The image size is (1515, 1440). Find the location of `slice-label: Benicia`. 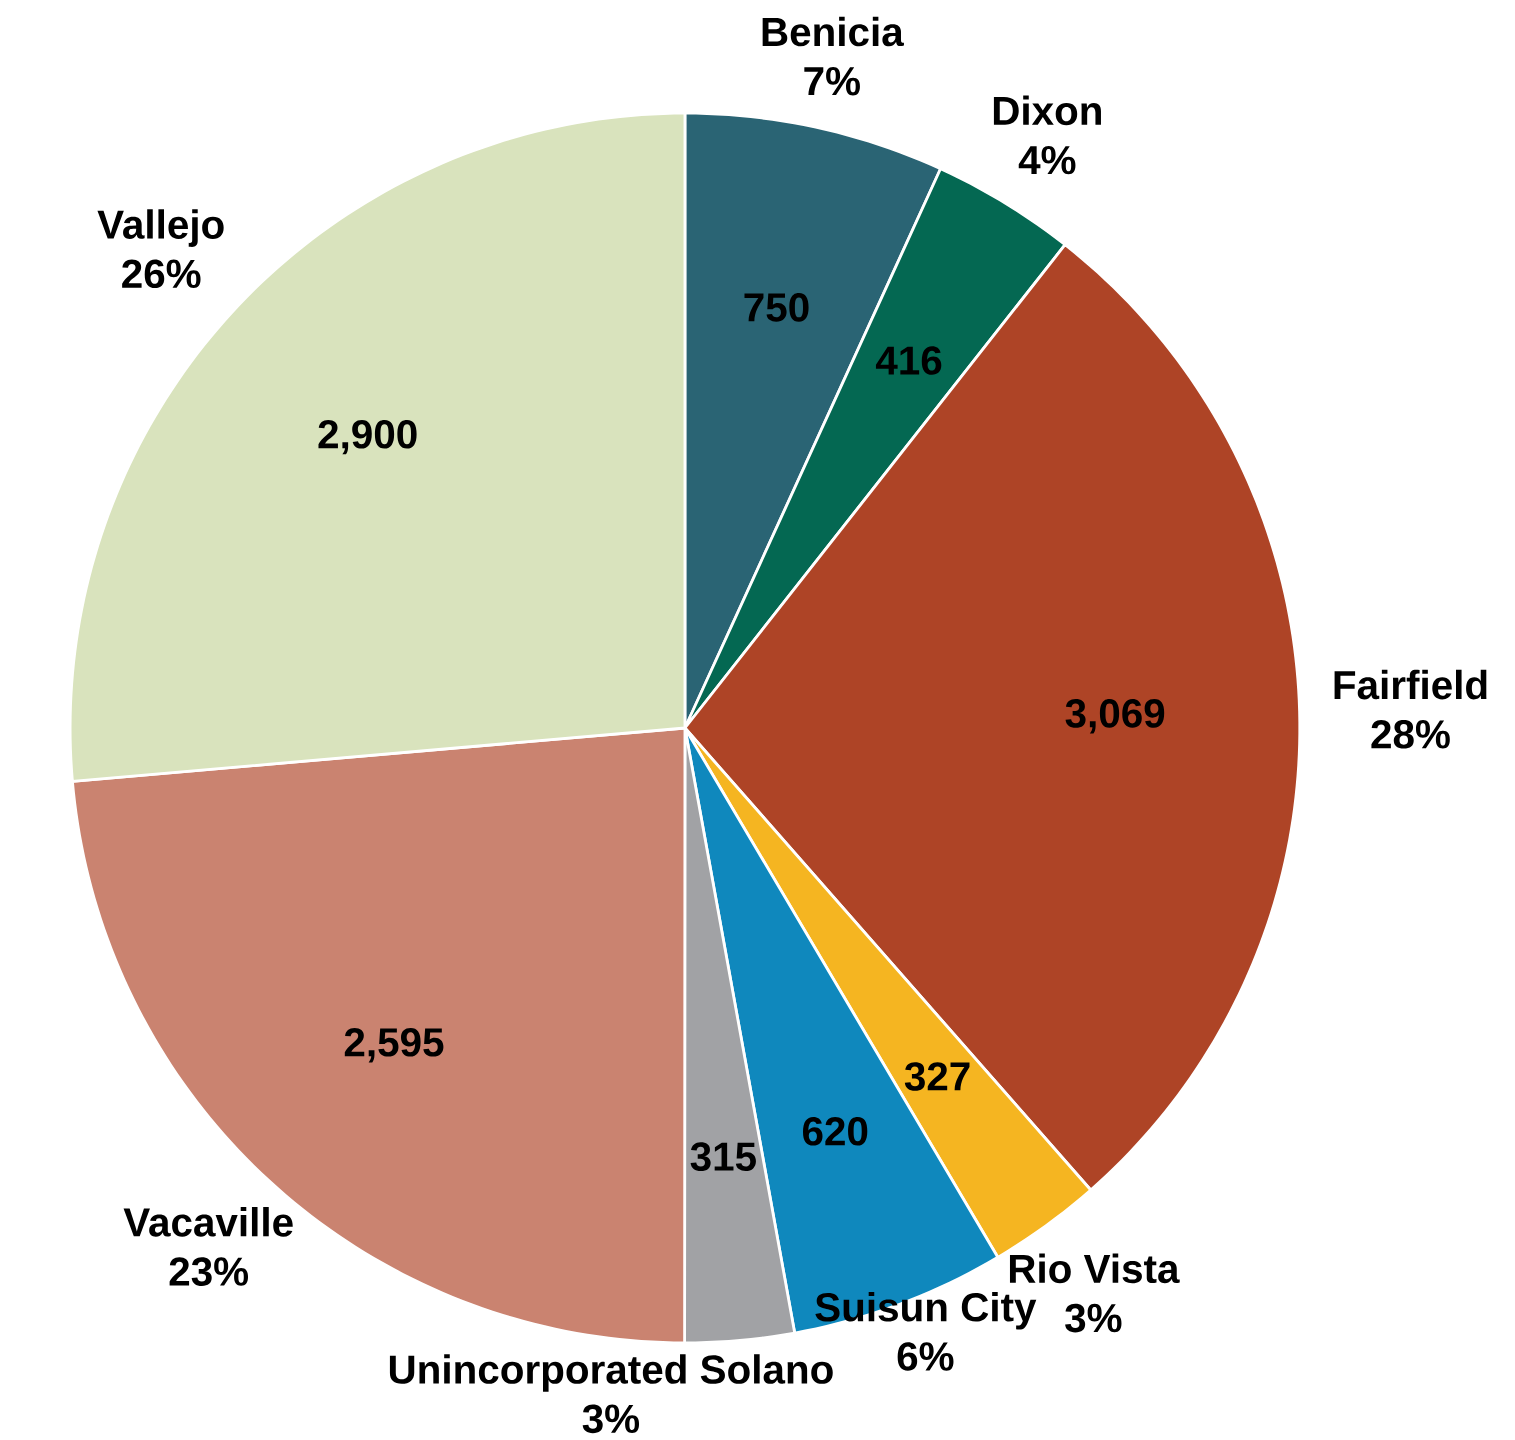

slice-label: Benicia is located at coordinates (833, 31).